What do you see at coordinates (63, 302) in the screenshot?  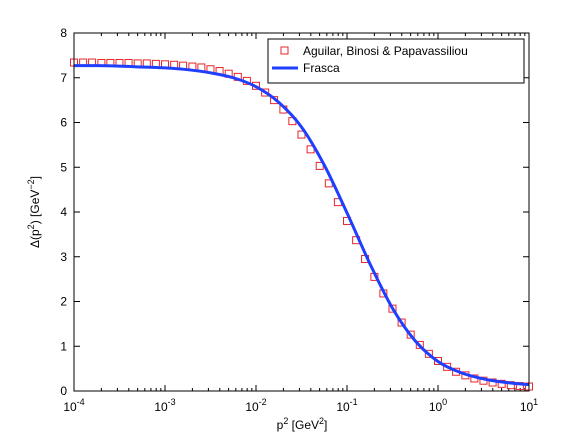 I see `y-tick-label: 2` at bounding box center [63, 302].